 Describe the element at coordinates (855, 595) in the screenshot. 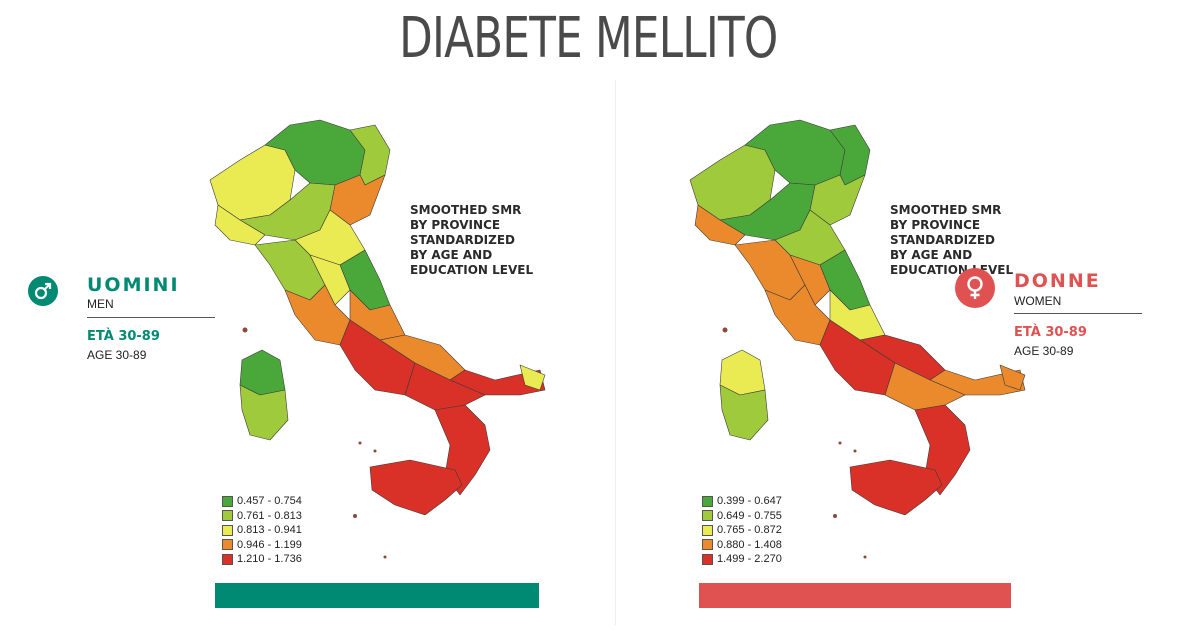

I see `women-color-bar` at that location.